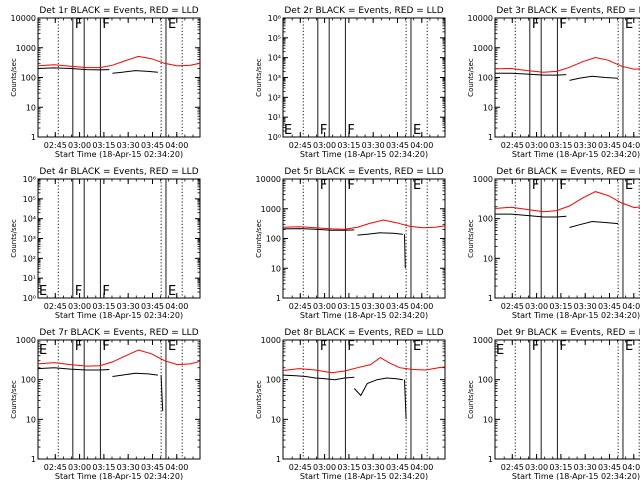 This screenshot has height=480, width=640. Describe the element at coordinates (363, 333) in the screenshot. I see `panel-title: Det 8r BLACK = Events, RED = LLD` at that location.